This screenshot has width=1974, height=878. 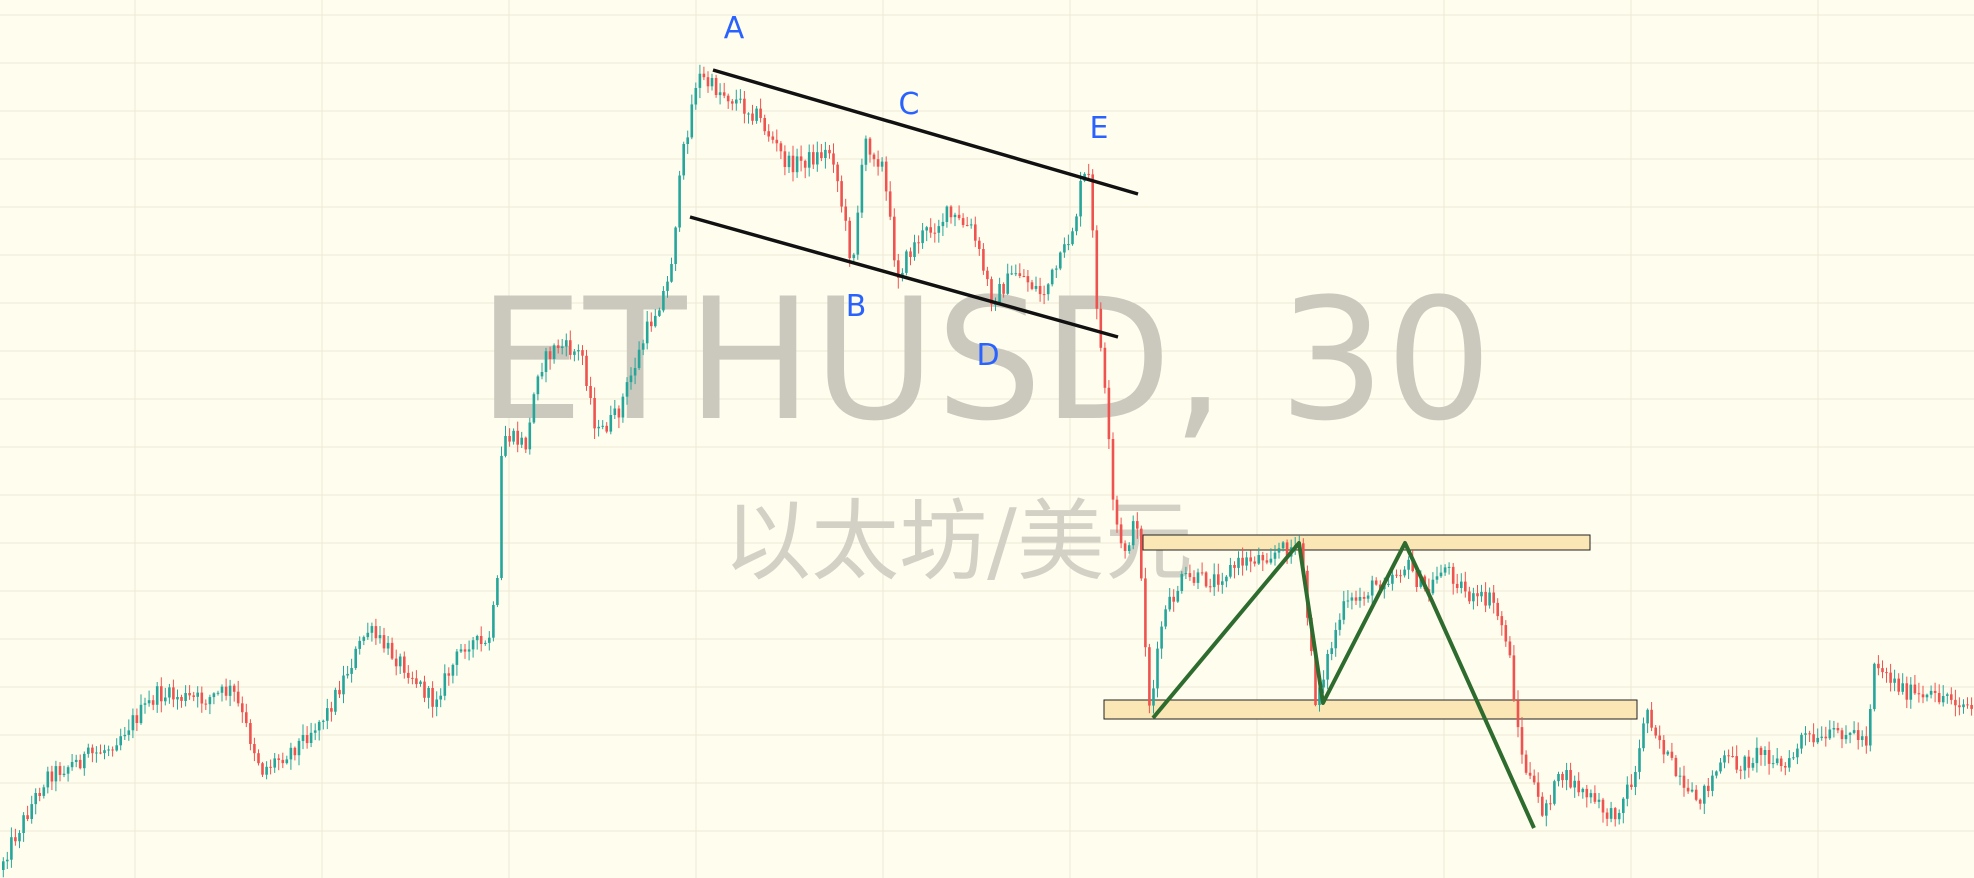 I want to click on zigzag-line, so click(x=1343, y=685).